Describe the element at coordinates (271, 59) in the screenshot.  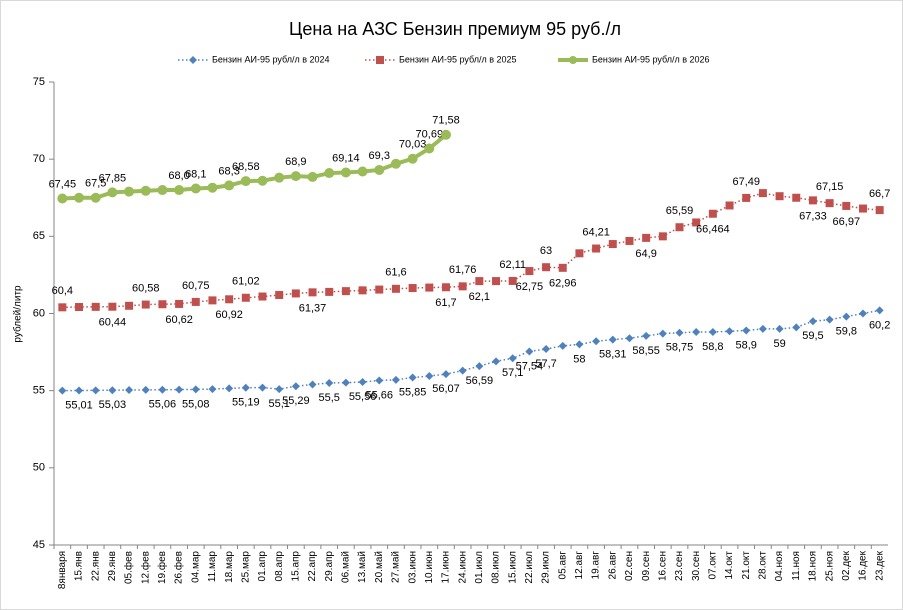
I see `legend-label: Бензин АИ-95 рубл/л в 2024` at that location.